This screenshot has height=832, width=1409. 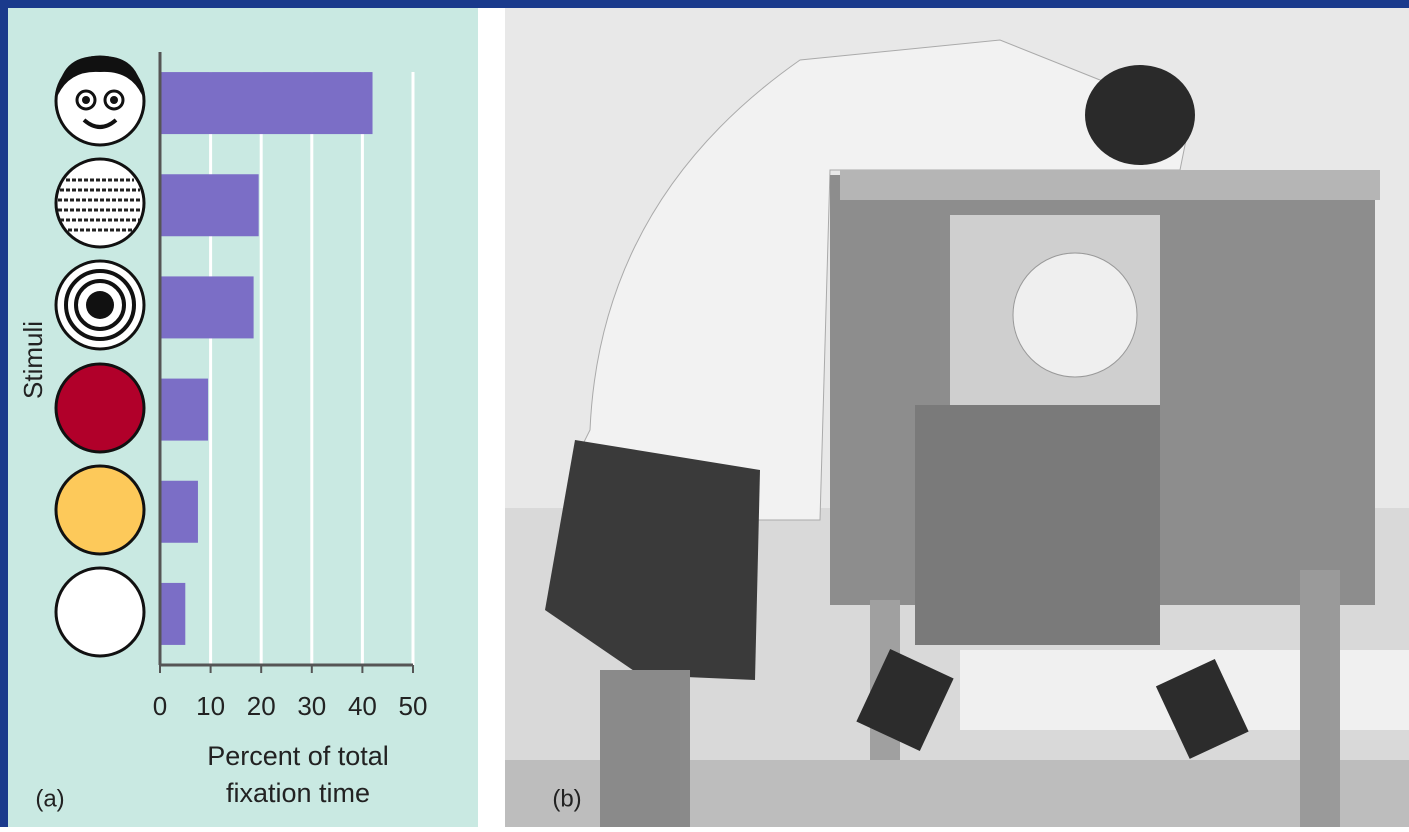 What do you see at coordinates (100, 356) in the screenshot?
I see `stimulus-icons` at bounding box center [100, 356].